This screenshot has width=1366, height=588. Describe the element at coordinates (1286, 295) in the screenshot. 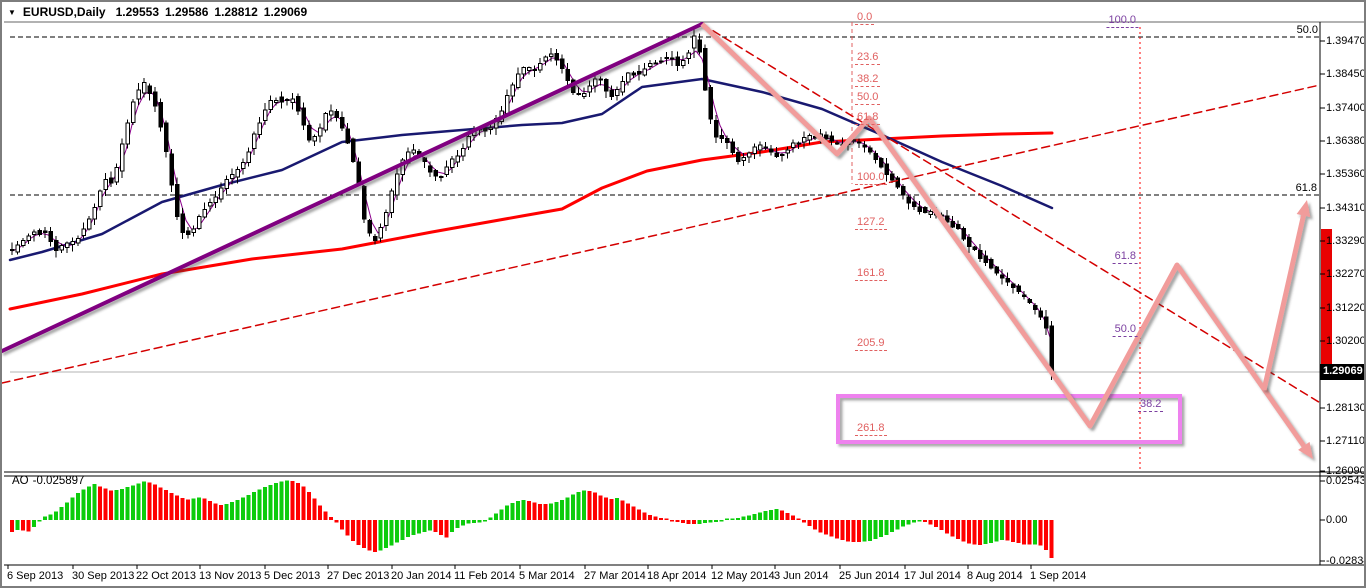

I see `projection-up-arrow` at that location.